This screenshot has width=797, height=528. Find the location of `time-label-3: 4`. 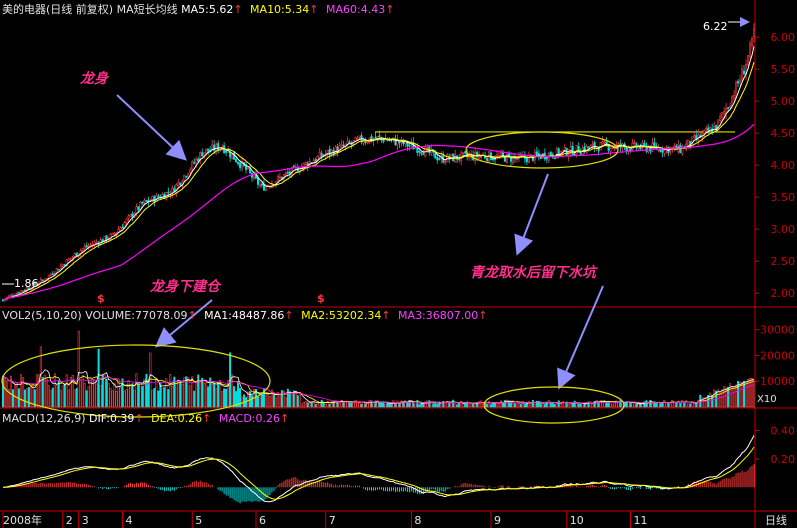

time-label-3: 4 is located at coordinates (129, 520).